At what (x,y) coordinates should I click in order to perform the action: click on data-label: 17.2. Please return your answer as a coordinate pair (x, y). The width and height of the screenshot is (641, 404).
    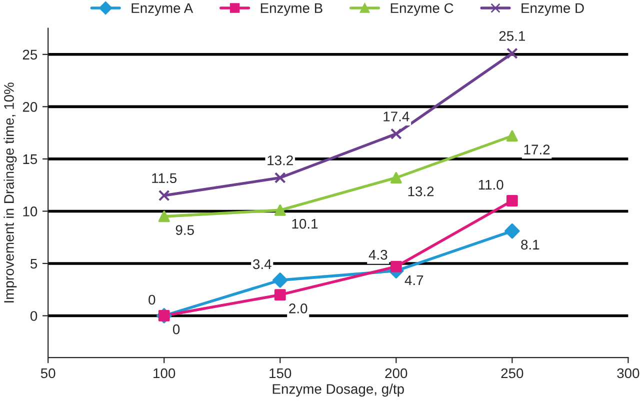
    Looking at the image, I should click on (537, 149).